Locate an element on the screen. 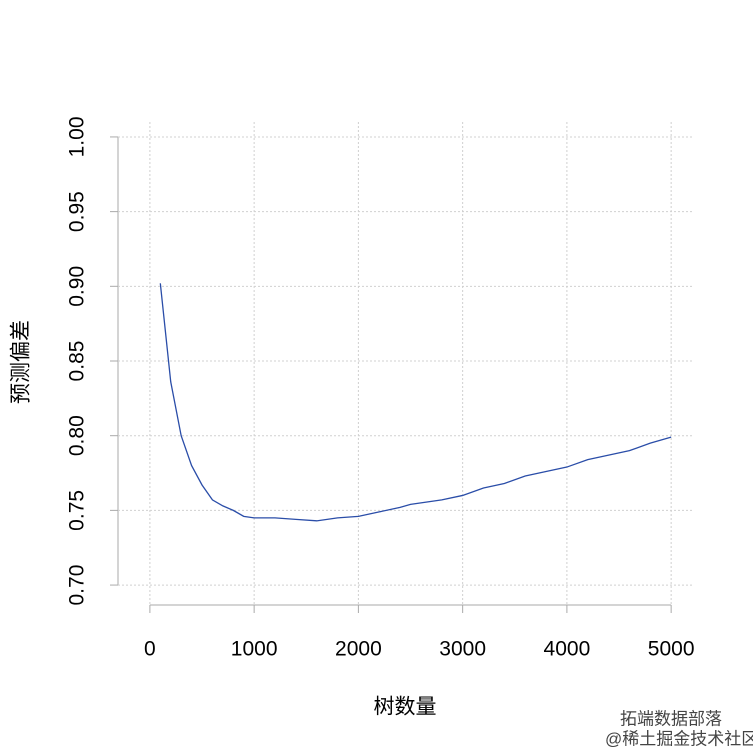 The image size is (753, 753). x-tick-label: 1000 is located at coordinates (254, 649).